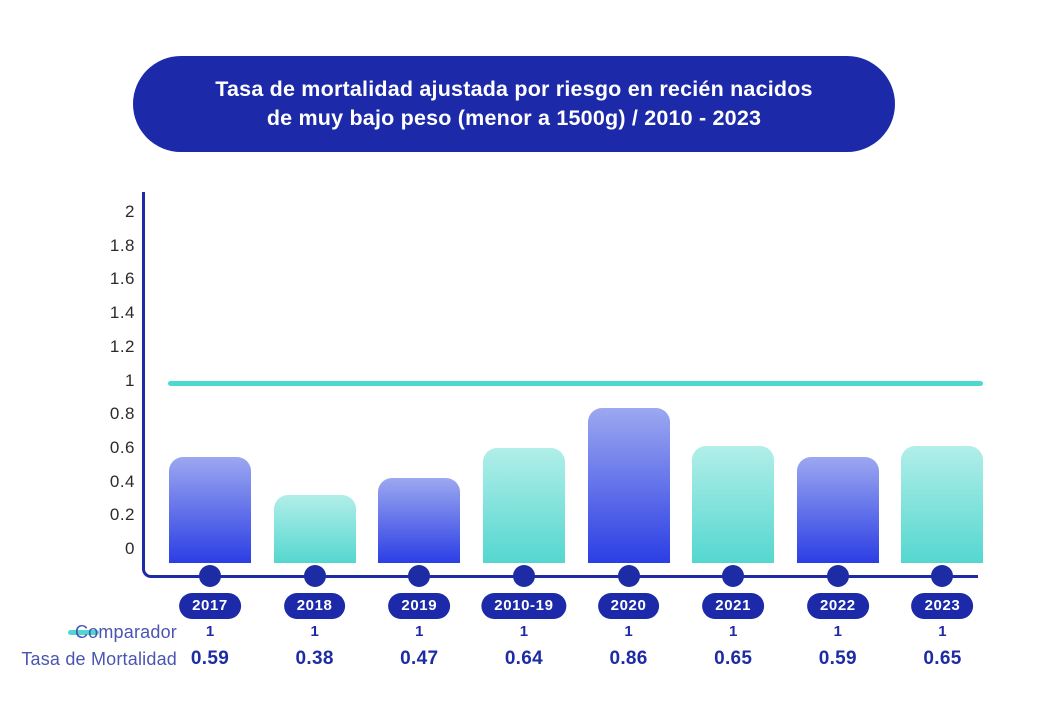 The image size is (1042, 708). What do you see at coordinates (524, 606) in the screenshot?
I see `category-pill-2010-19: 2010-19` at bounding box center [524, 606].